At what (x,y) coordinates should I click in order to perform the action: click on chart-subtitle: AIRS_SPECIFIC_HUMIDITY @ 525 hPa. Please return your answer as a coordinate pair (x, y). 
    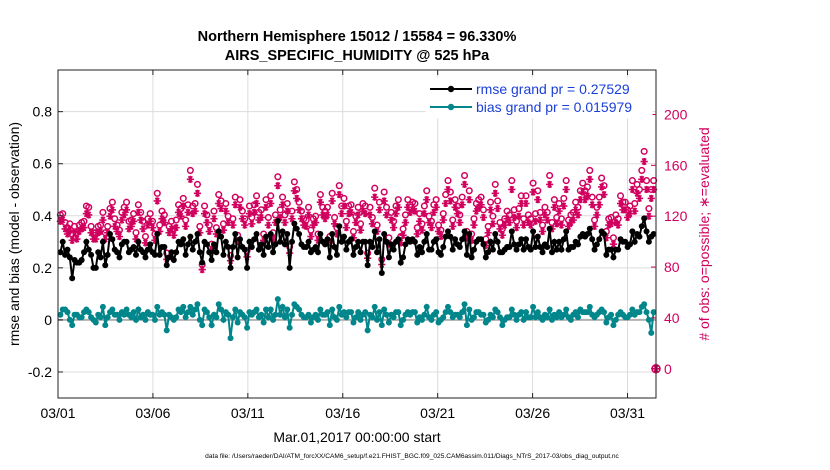
    Looking at the image, I should click on (357, 56).